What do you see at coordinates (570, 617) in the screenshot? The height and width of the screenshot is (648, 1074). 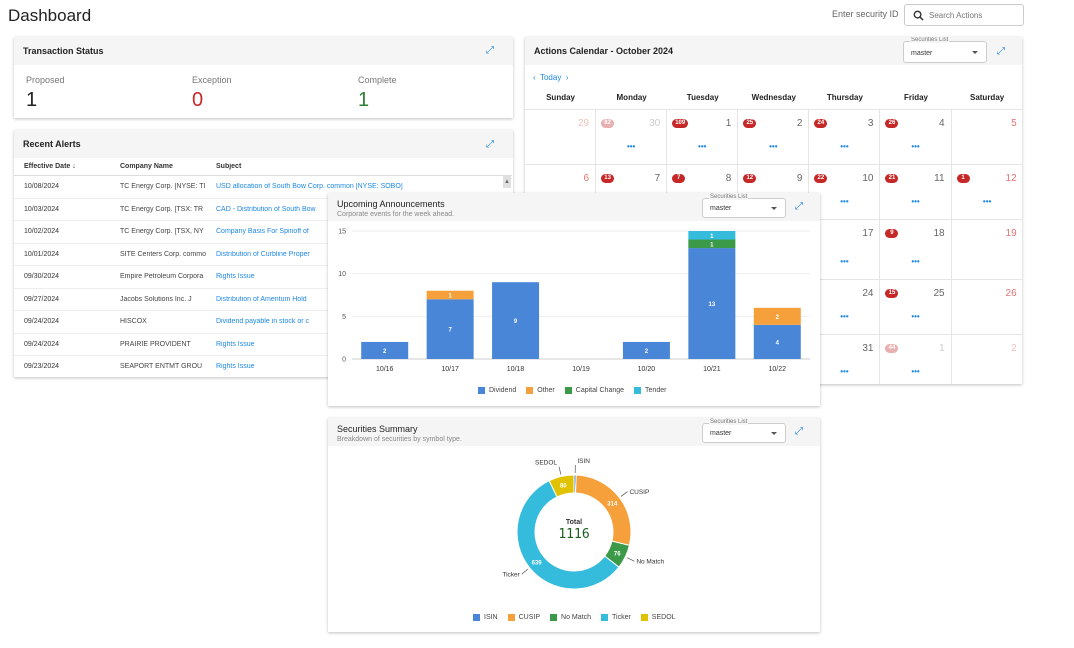 I see `legend-item: No Match` at bounding box center [570, 617].